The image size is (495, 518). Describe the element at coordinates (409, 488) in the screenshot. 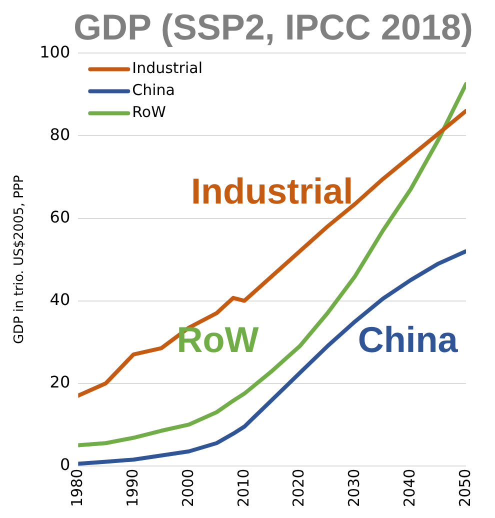

I see `x-tick-label: 2040` at that location.